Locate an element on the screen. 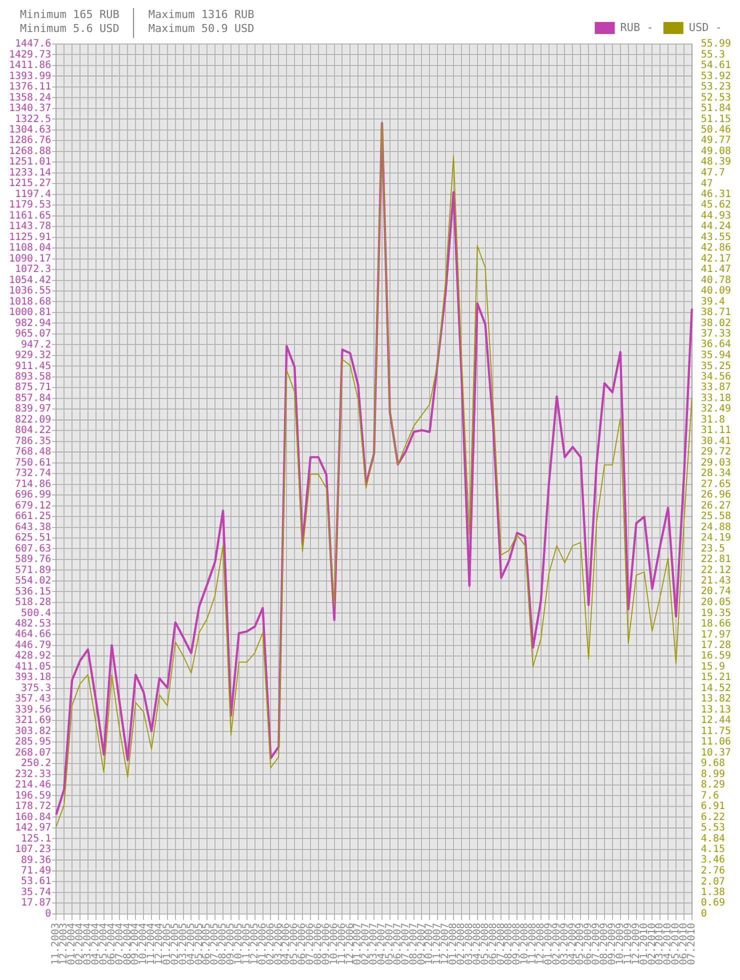 This screenshot has width=740, height=980. y-tick-label: 804.22 is located at coordinates (33, 430).